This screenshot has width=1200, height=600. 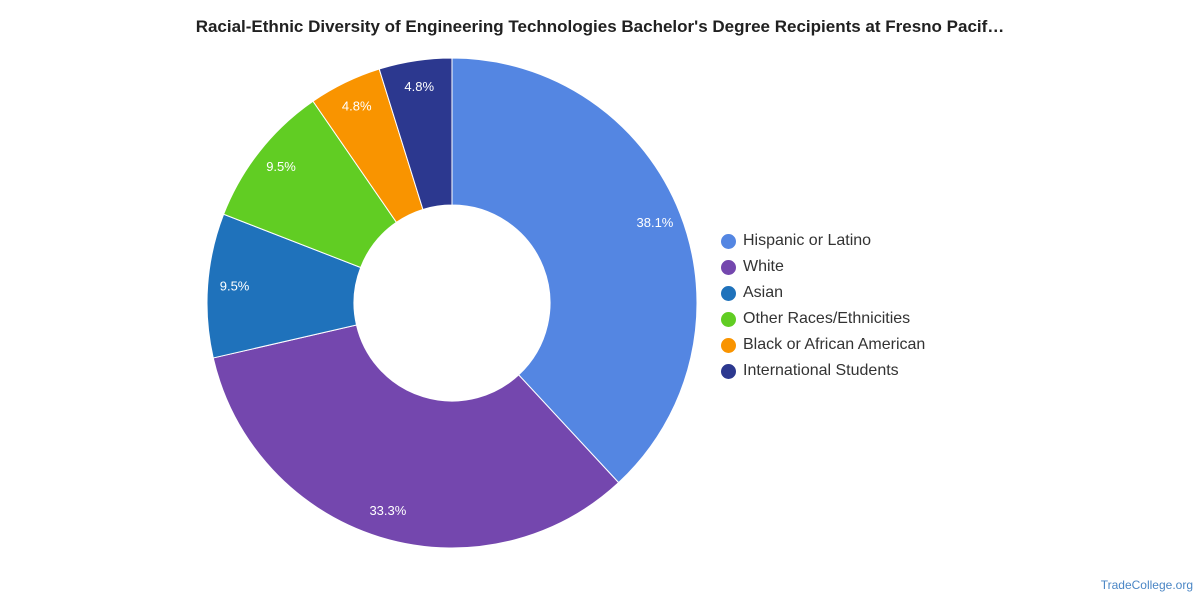 I want to click on legend-item: Hispanic or Latino, so click(x=823, y=241).